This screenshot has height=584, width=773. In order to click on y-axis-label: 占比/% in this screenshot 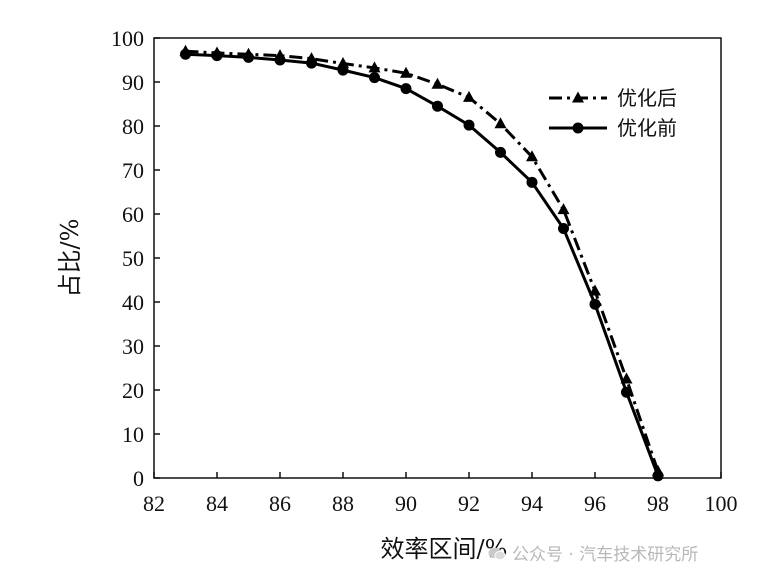, I will do `click(70, 258)`.